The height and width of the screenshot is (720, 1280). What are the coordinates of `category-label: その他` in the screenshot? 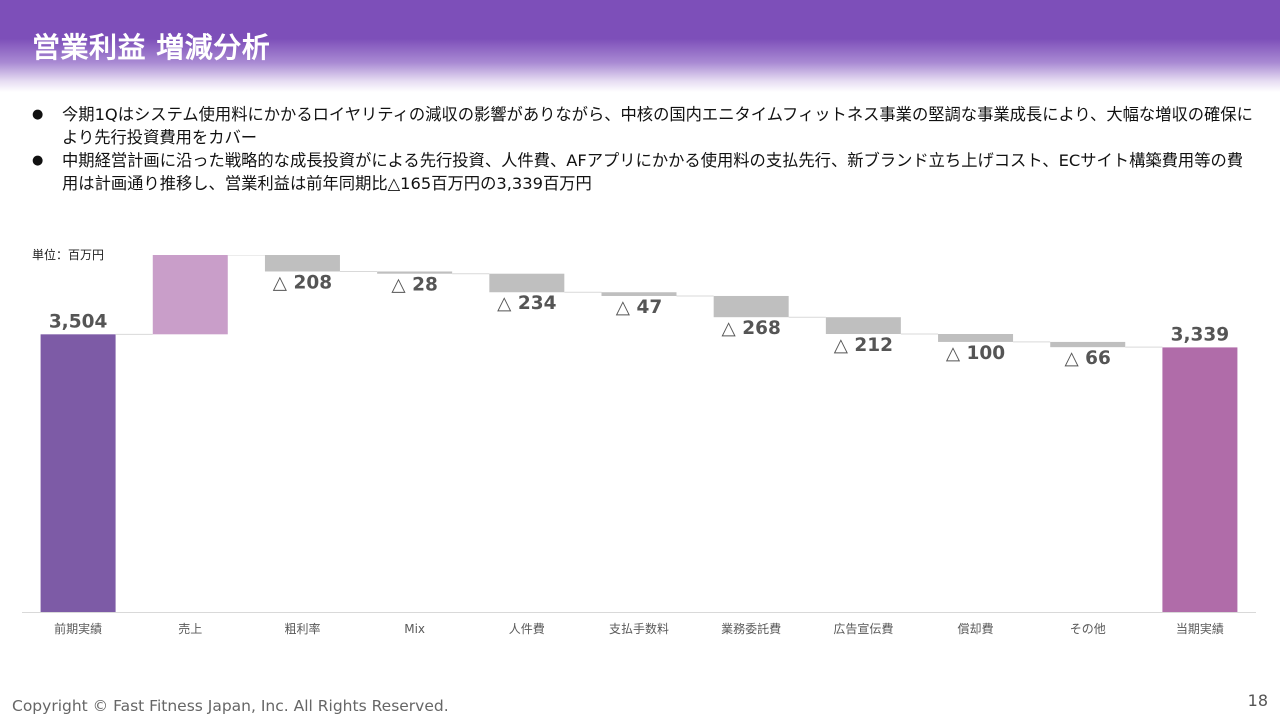 It's located at (1088, 629).